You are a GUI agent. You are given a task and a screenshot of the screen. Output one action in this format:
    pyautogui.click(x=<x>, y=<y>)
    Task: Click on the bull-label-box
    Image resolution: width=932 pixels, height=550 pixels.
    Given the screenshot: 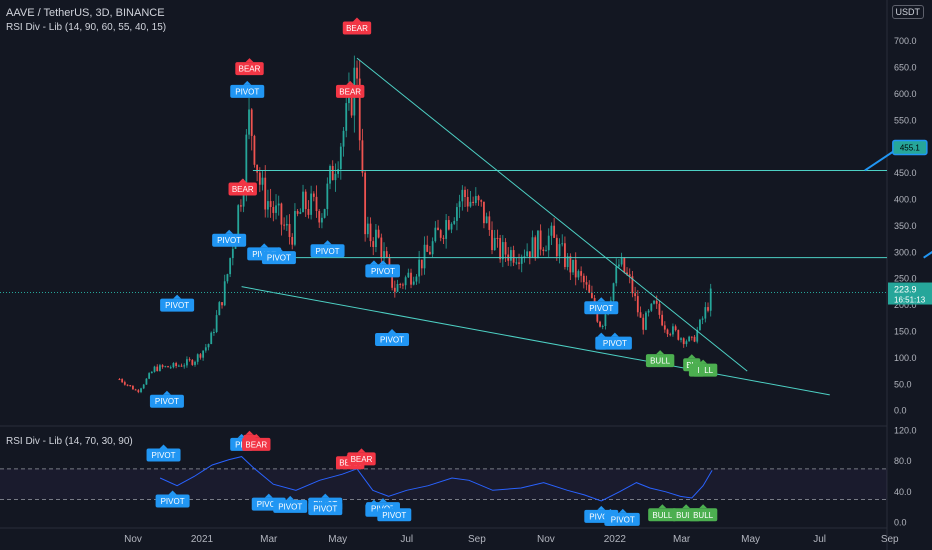 What is the action you would take?
    pyautogui.click(x=660, y=361)
    